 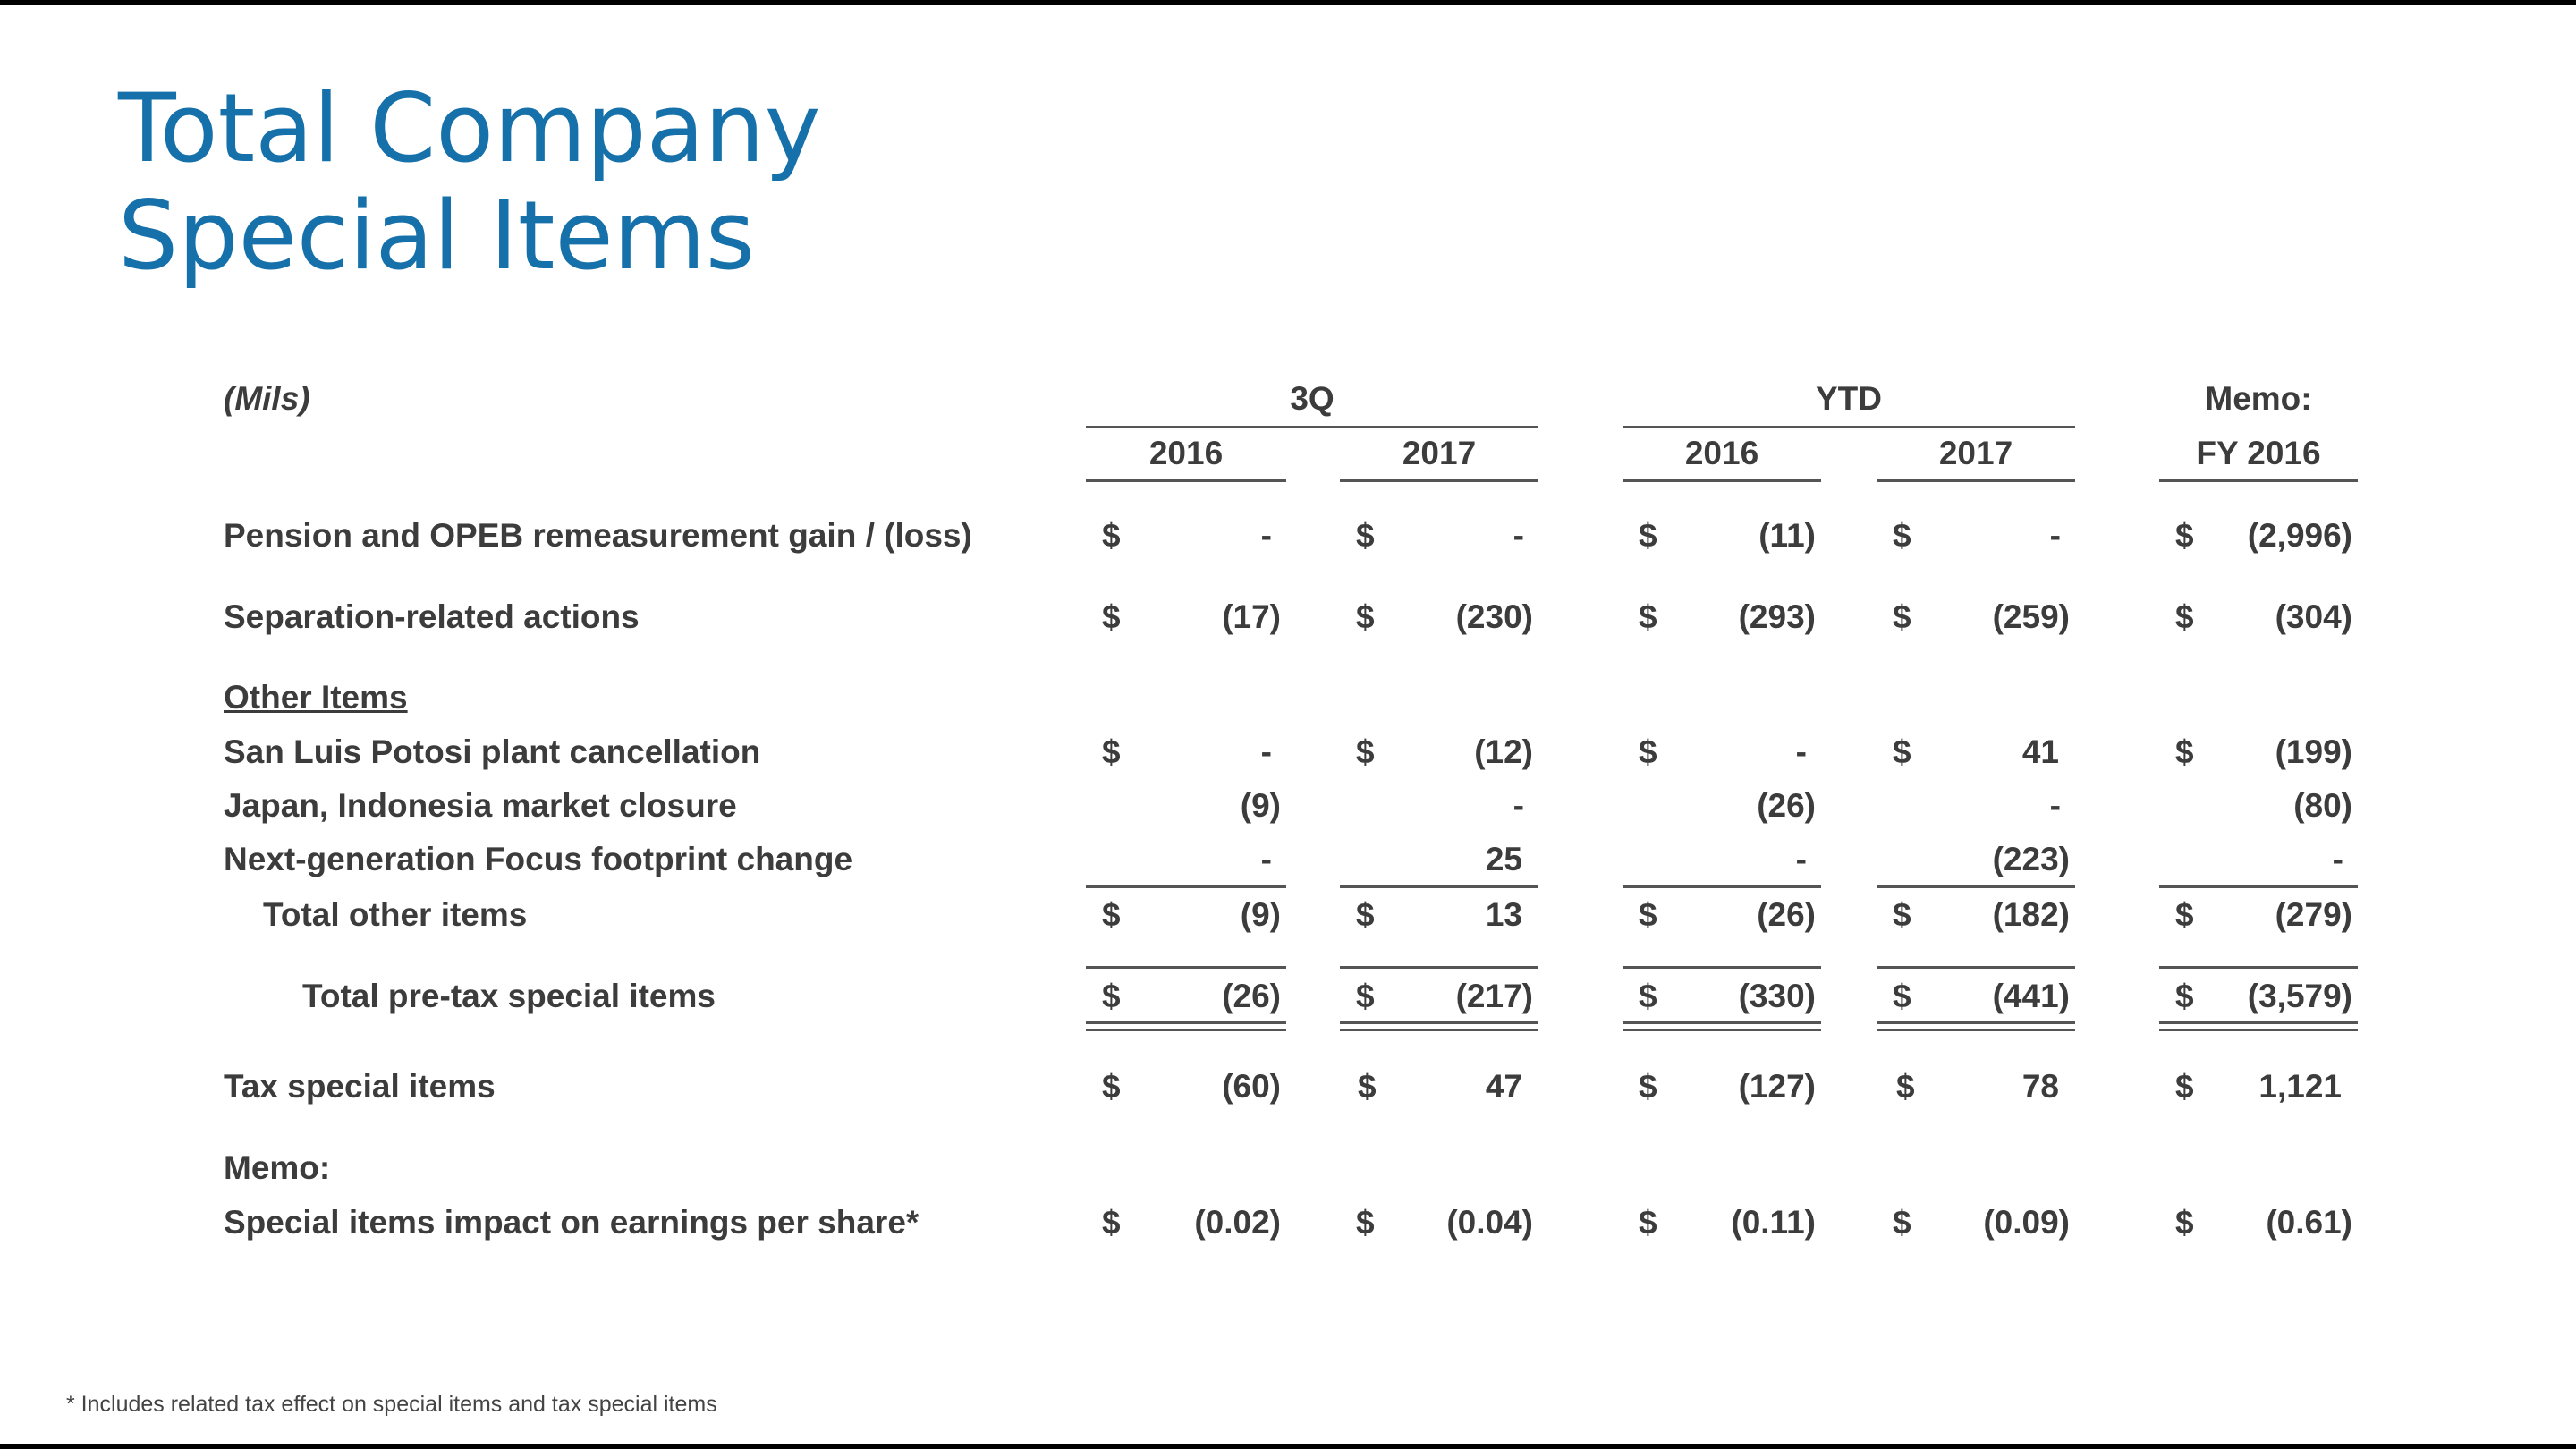 I want to click on table-cell: 25, so click(x=1439, y=860).